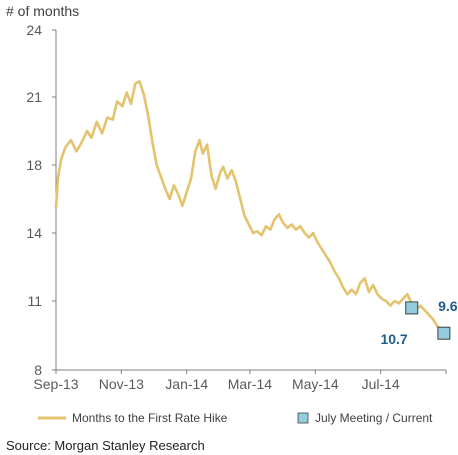  What do you see at coordinates (41, 200) in the screenshot?
I see `y-axis: 8 11 14 18 21 24` at bounding box center [41, 200].